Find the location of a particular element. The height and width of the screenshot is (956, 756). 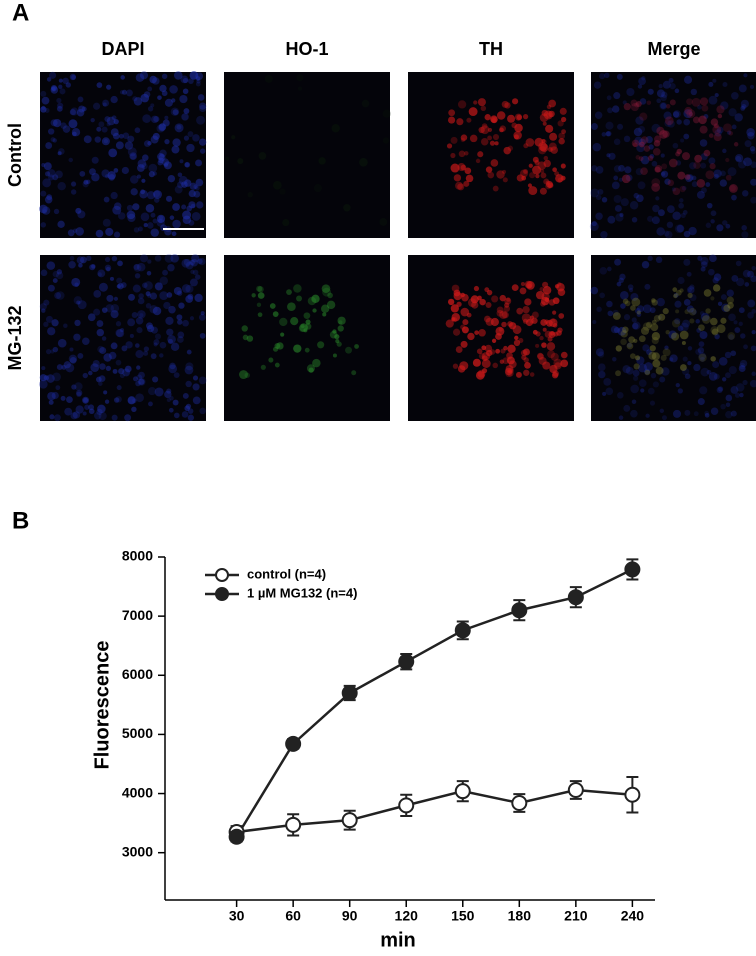

y-tick-label: 7000 is located at coordinates (137, 615).